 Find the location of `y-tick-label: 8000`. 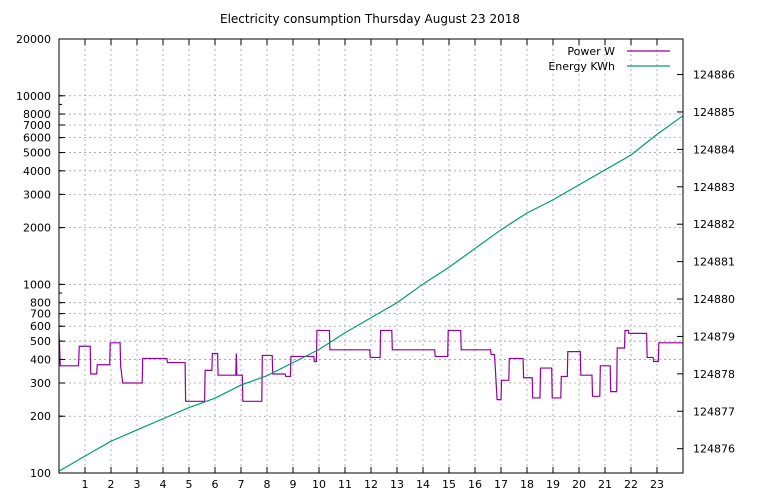

y-tick-label: 8000 is located at coordinates (37, 114).